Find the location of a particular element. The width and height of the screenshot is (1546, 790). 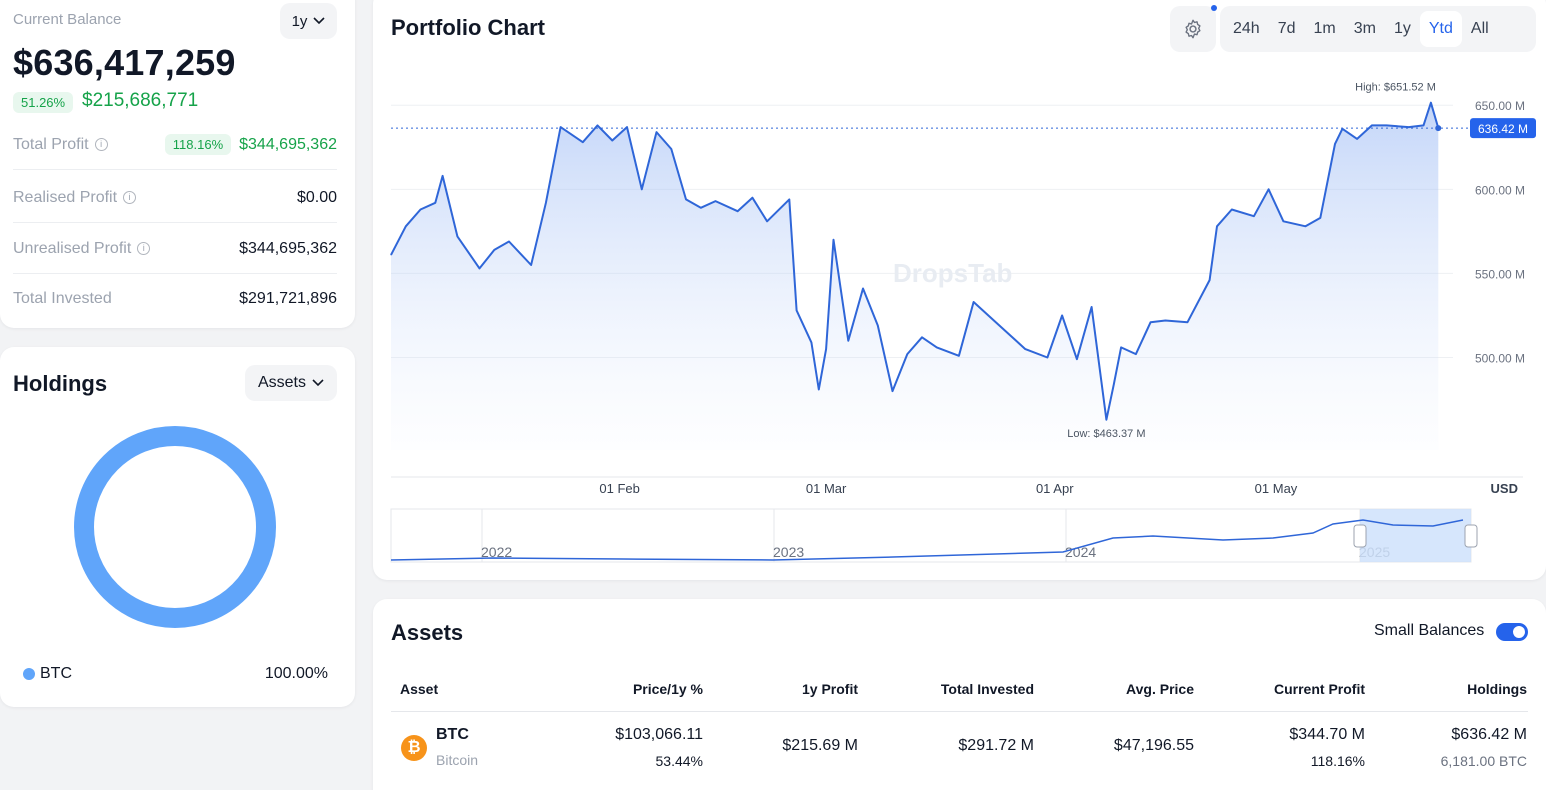

realised-profit-row: Realised Profit i $0.00 is located at coordinates (175, 198).